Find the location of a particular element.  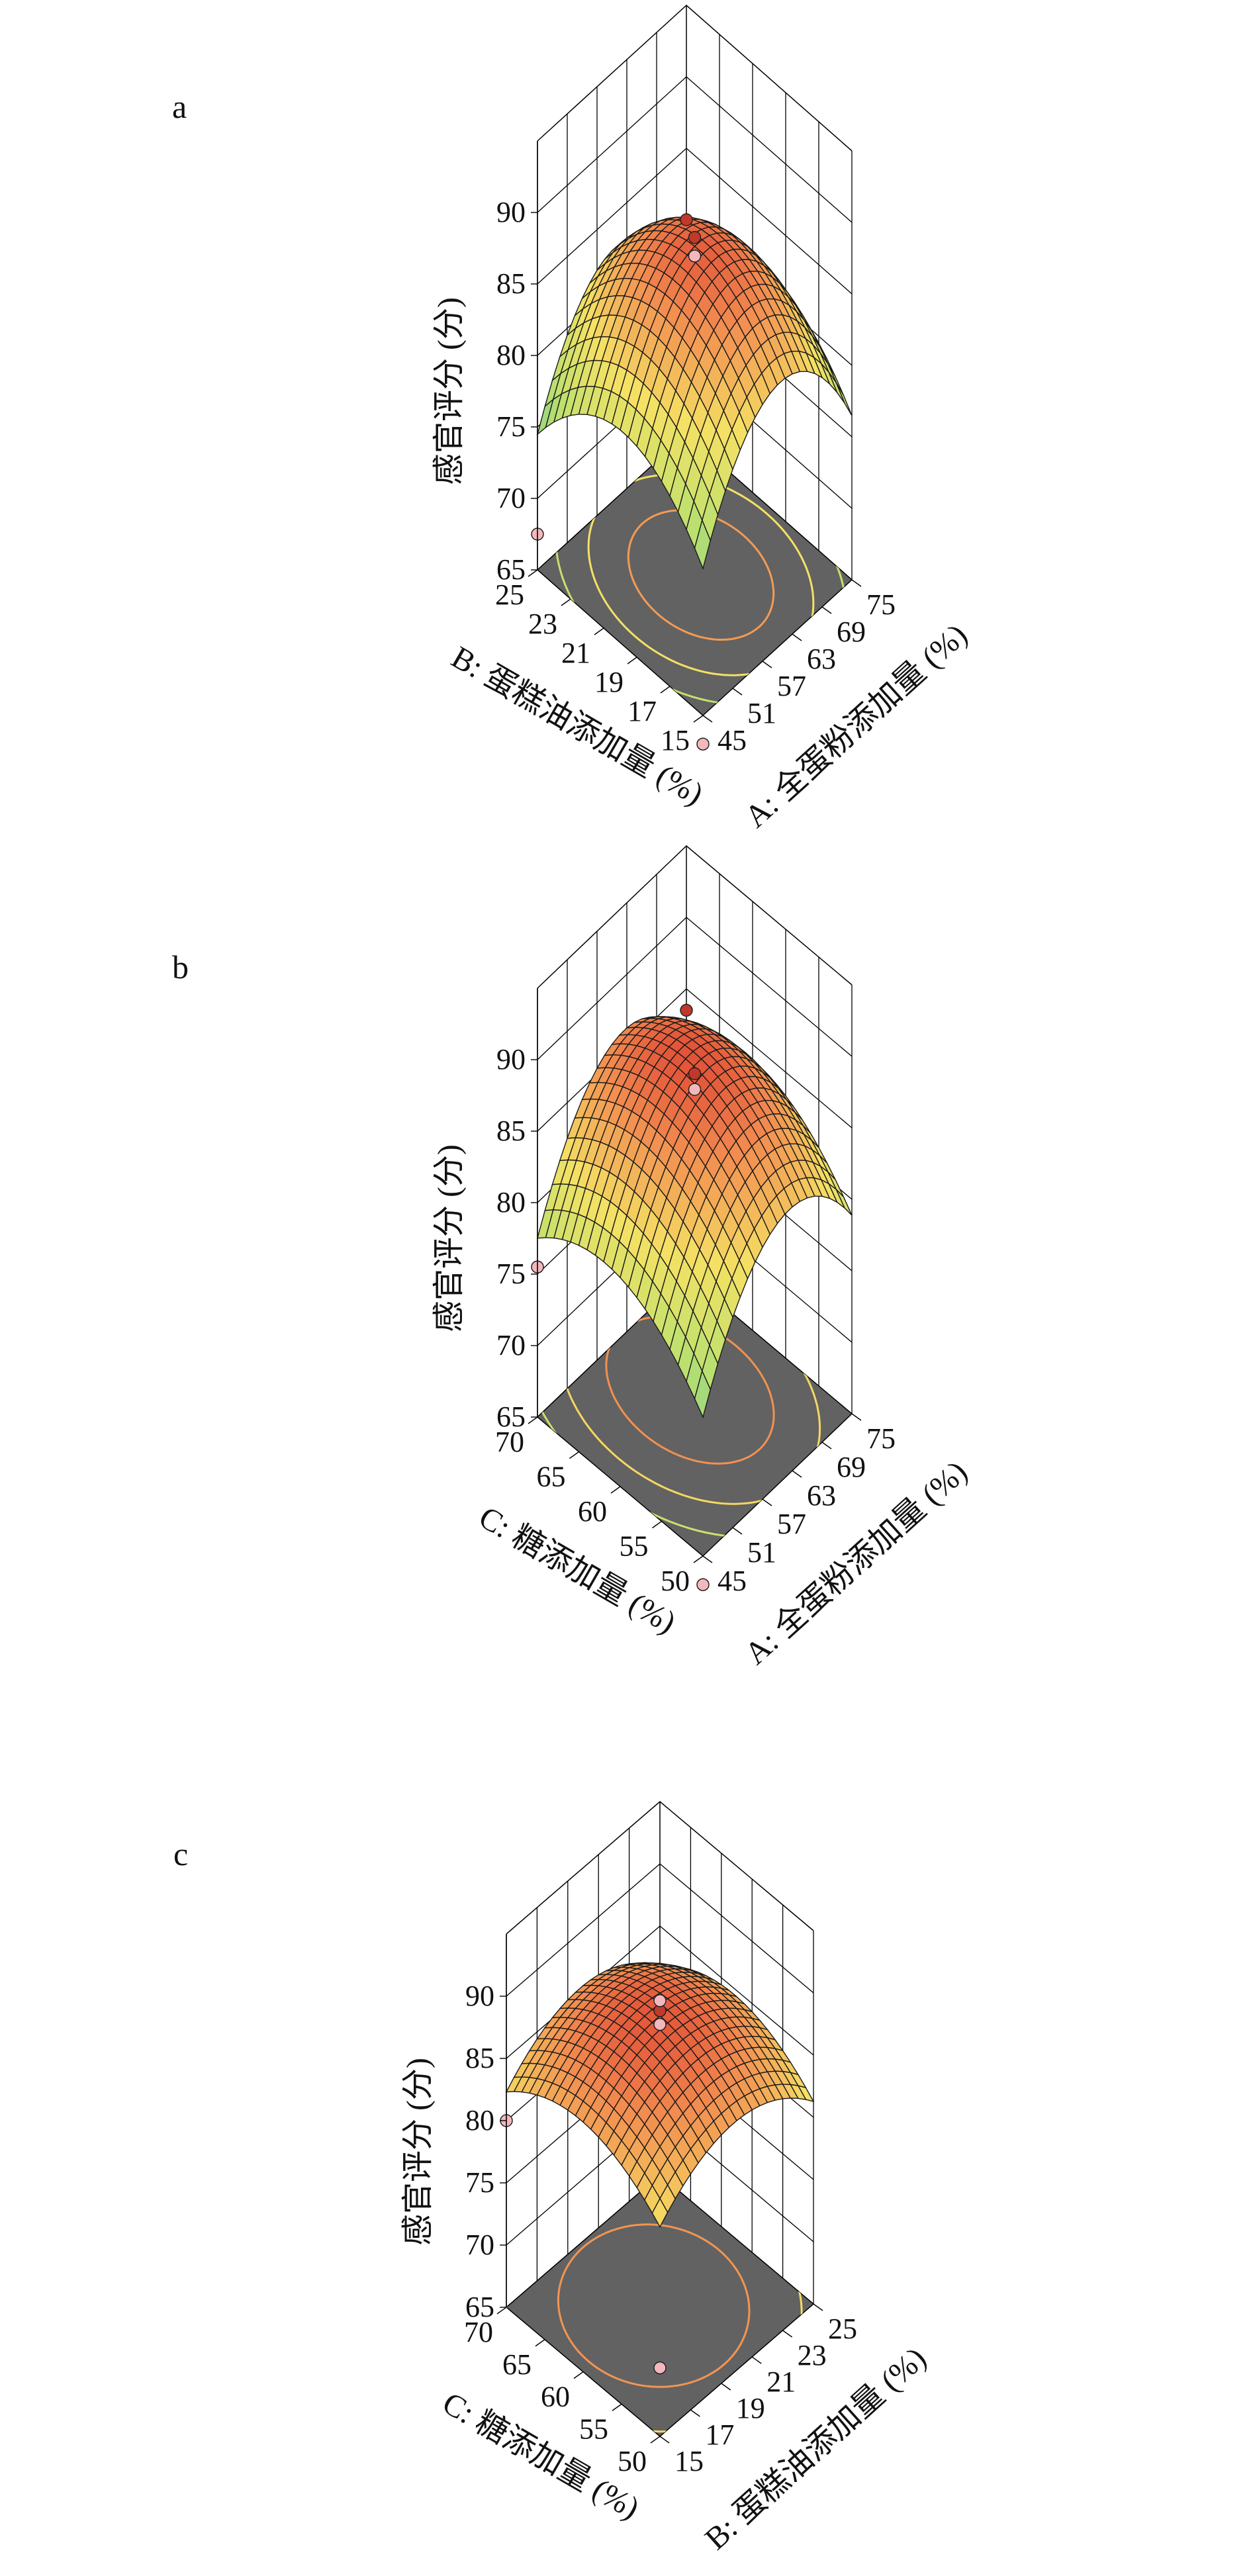

y-tick-label: 23 is located at coordinates (542, 624).